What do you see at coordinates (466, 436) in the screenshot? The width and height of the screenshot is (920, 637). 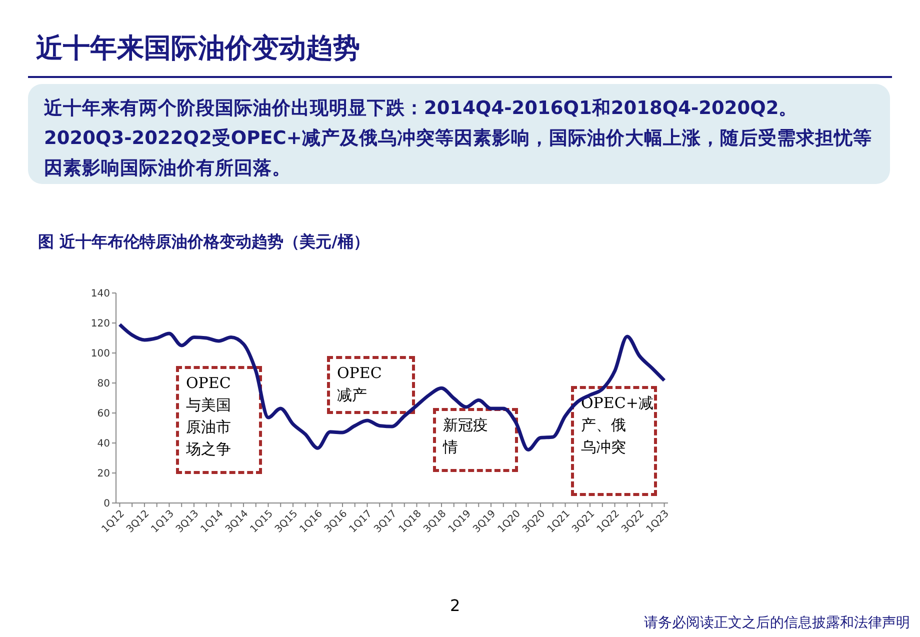 I see `annotation: 新冠疫情` at bounding box center [466, 436].